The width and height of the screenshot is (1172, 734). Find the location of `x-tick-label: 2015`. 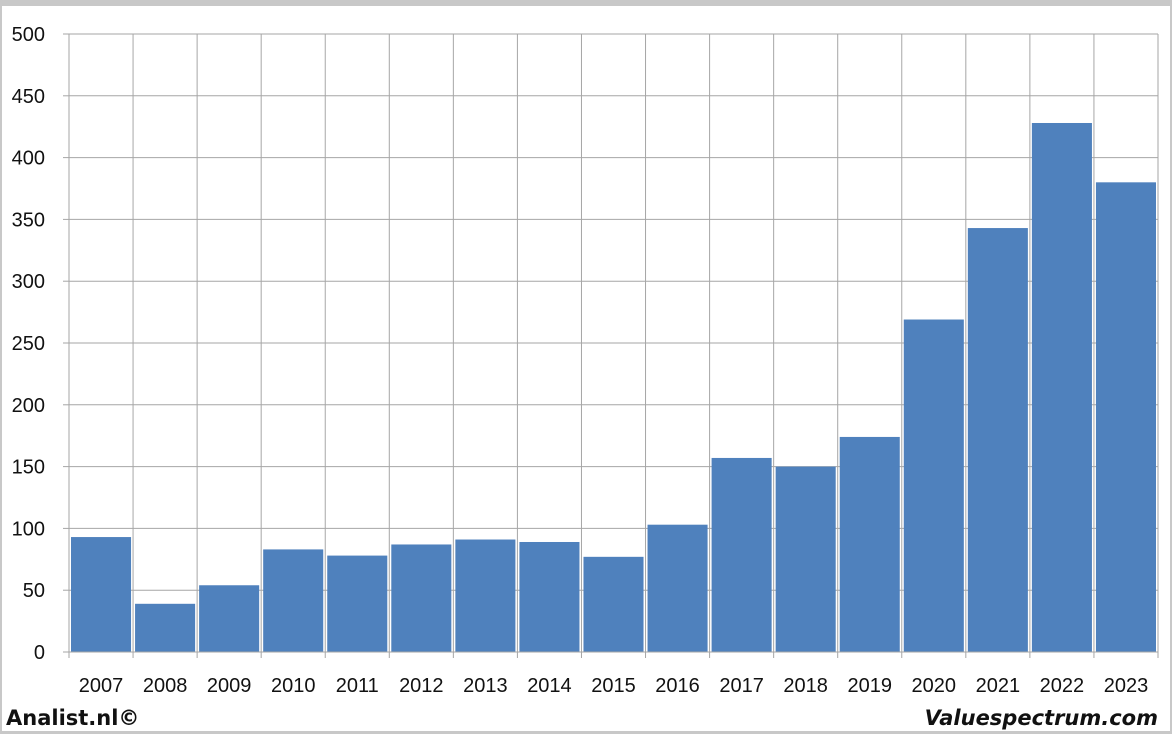

x-tick-label: 2015 is located at coordinates (613, 686).